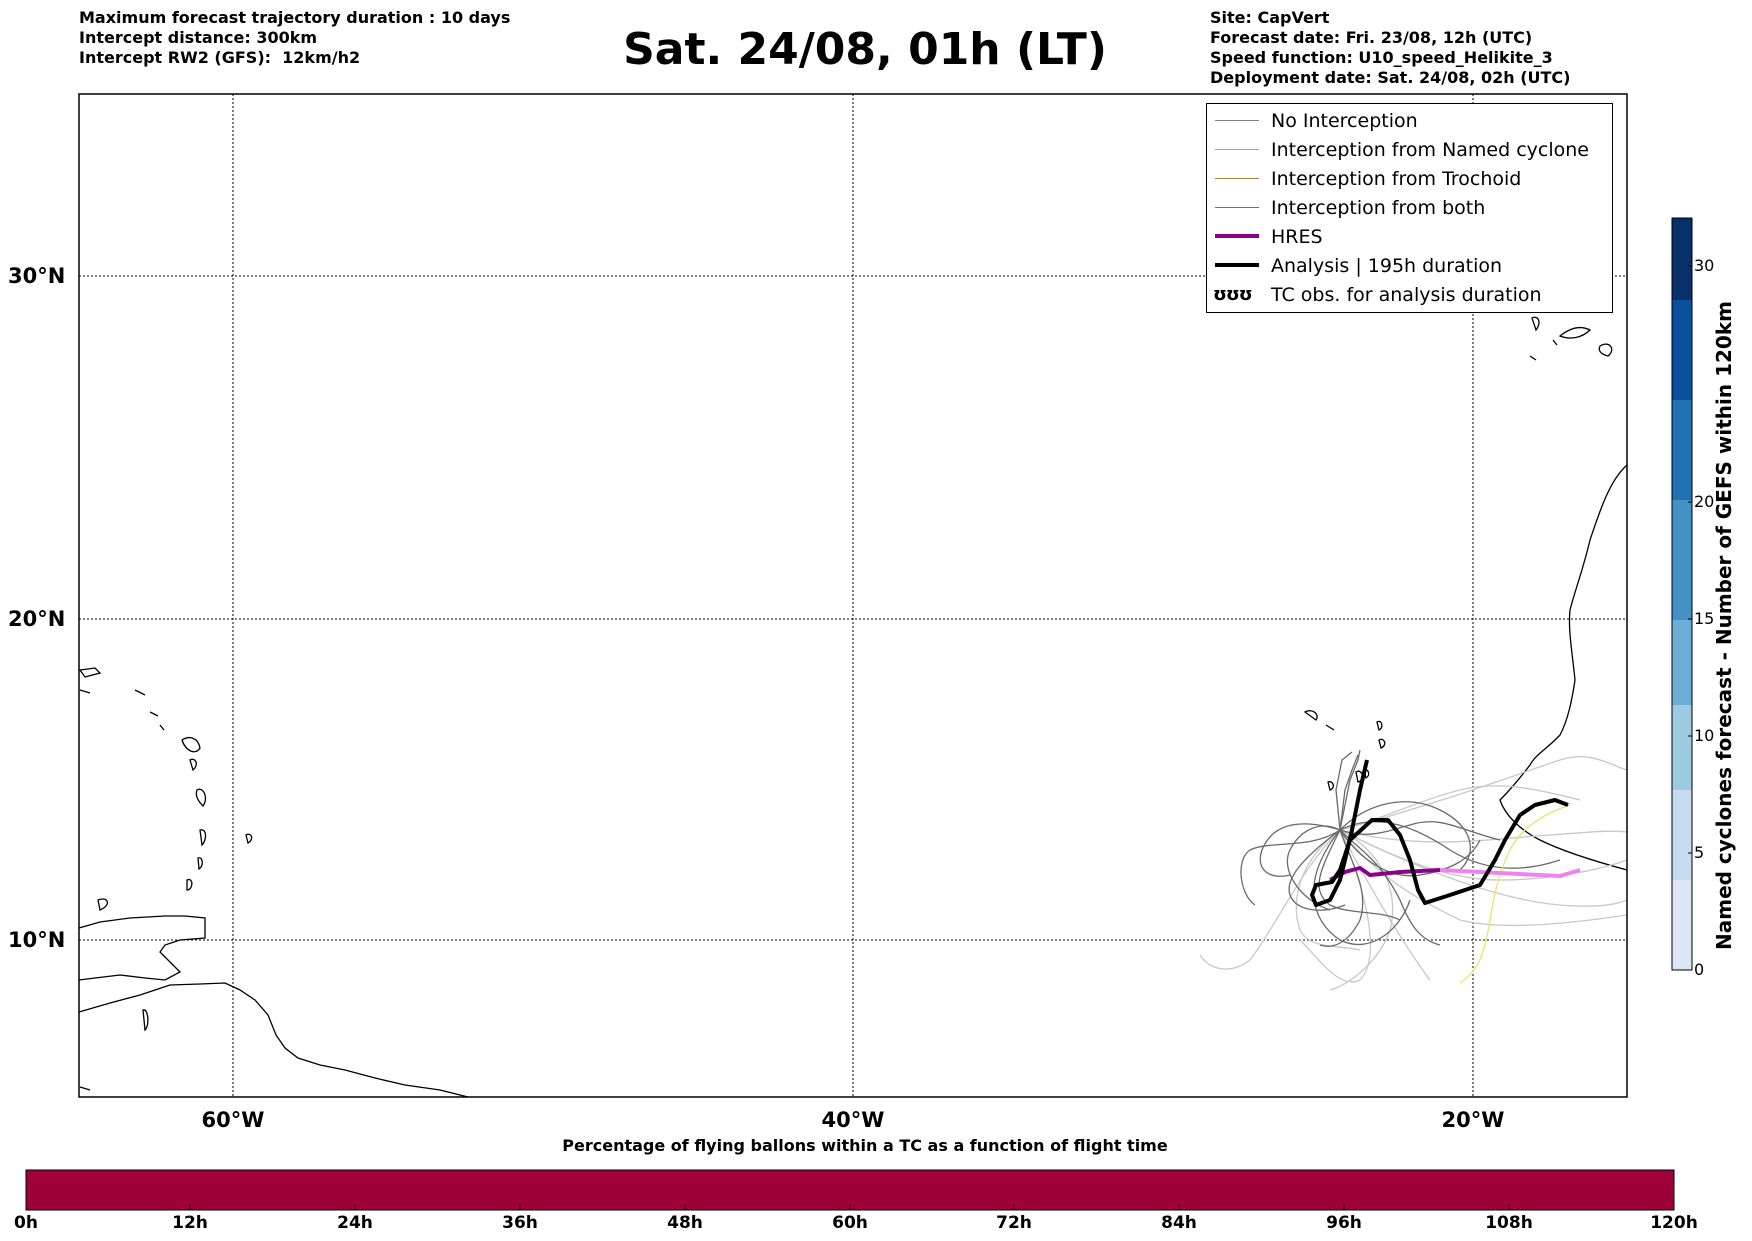  Describe the element at coordinates (1699, 969) in the screenshot. I see `right-colorbar-tick: 0` at that location.